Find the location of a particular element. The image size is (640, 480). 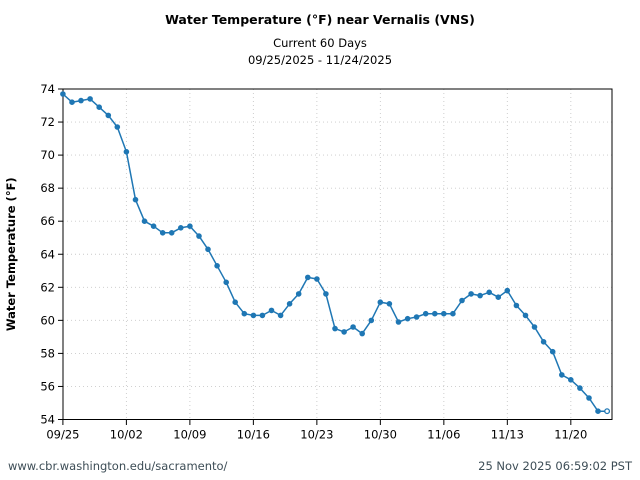

y-axis-label: Water Temperature (°F) is located at coordinates (11, 254).